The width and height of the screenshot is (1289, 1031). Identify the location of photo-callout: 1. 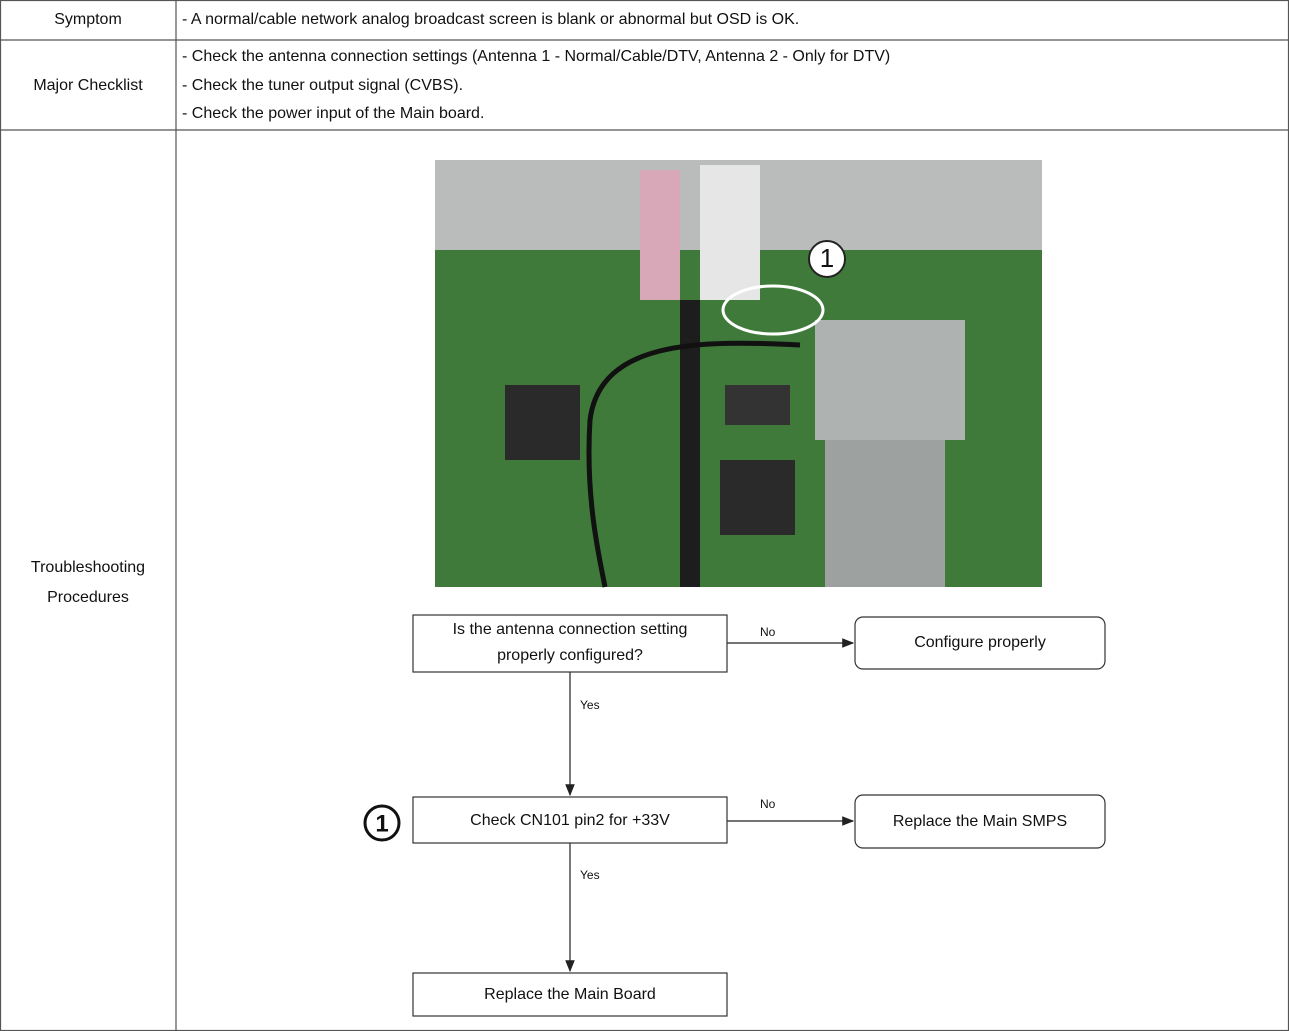
(827, 258).